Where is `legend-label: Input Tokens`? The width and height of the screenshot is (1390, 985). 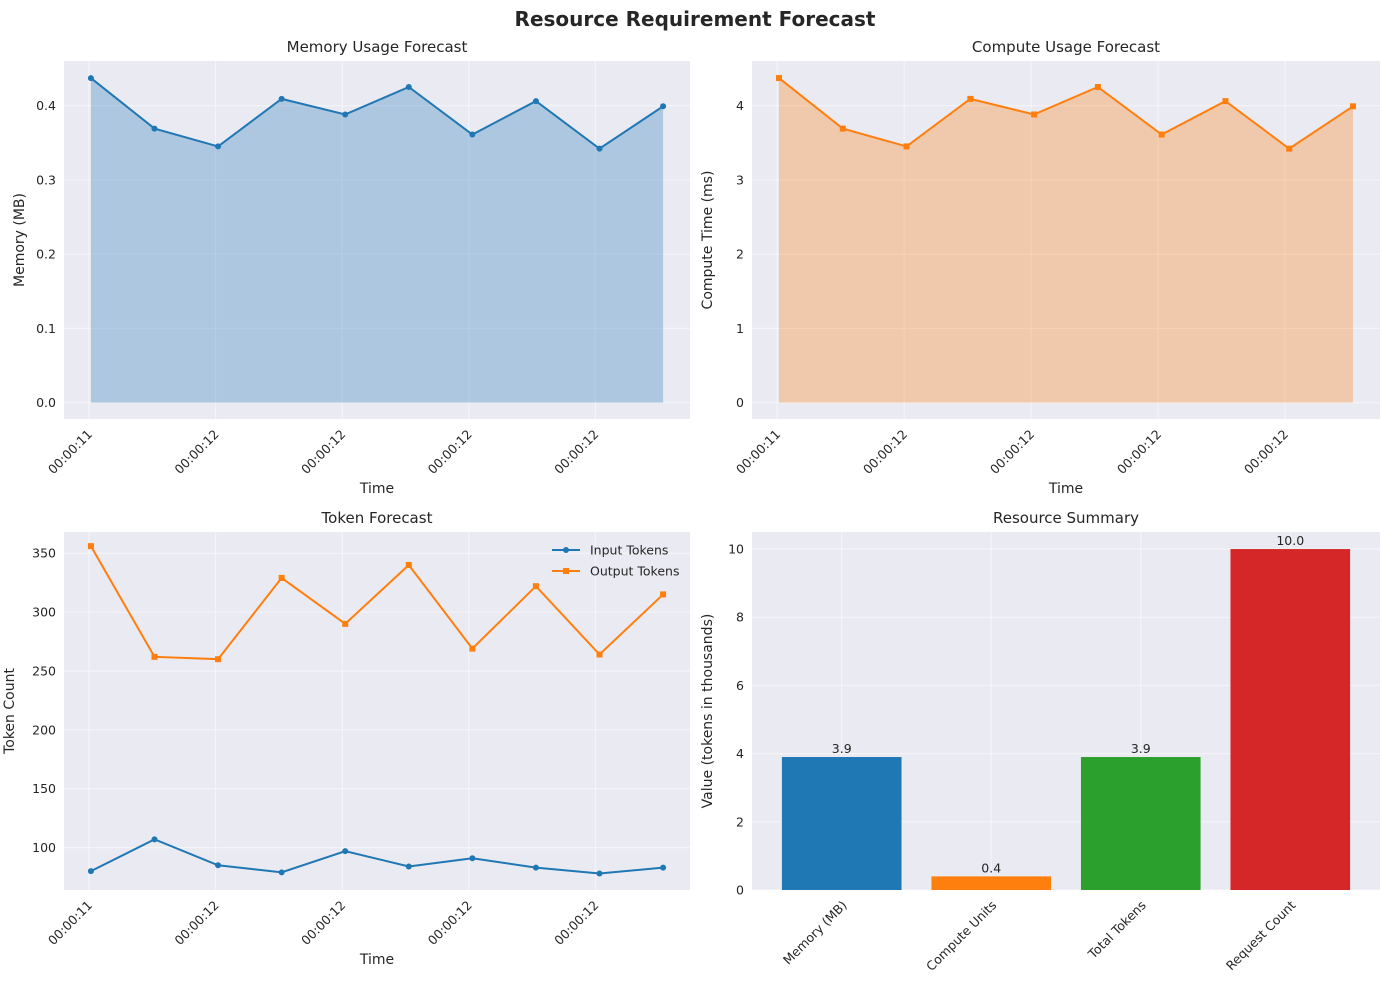
legend-label: Input Tokens is located at coordinates (629, 550).